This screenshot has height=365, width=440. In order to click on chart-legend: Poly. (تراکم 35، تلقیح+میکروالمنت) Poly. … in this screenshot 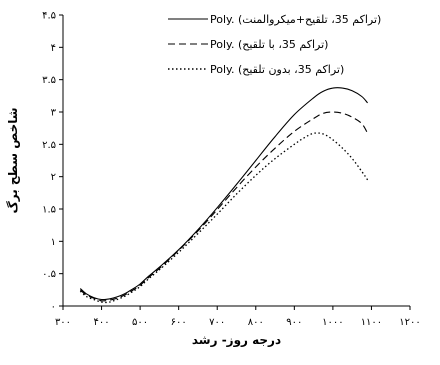, I will do `click(274, 44)`.